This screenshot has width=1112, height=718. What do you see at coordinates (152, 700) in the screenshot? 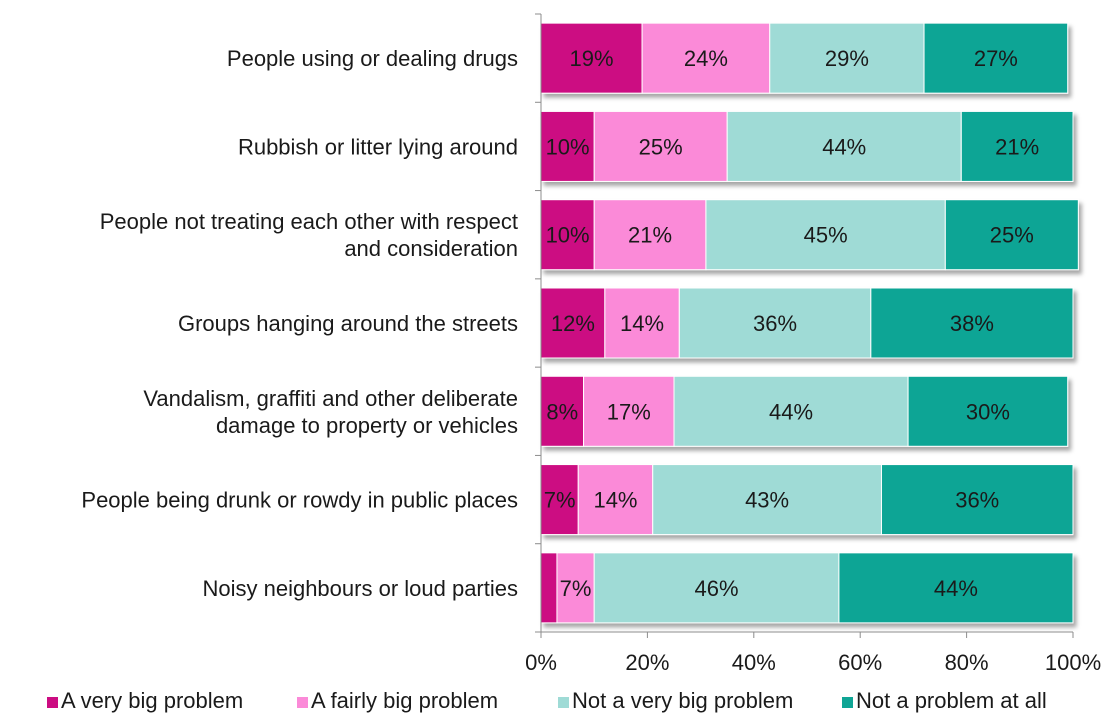
I see `legend-label: A very big problem` at bounding box center [152, 700].